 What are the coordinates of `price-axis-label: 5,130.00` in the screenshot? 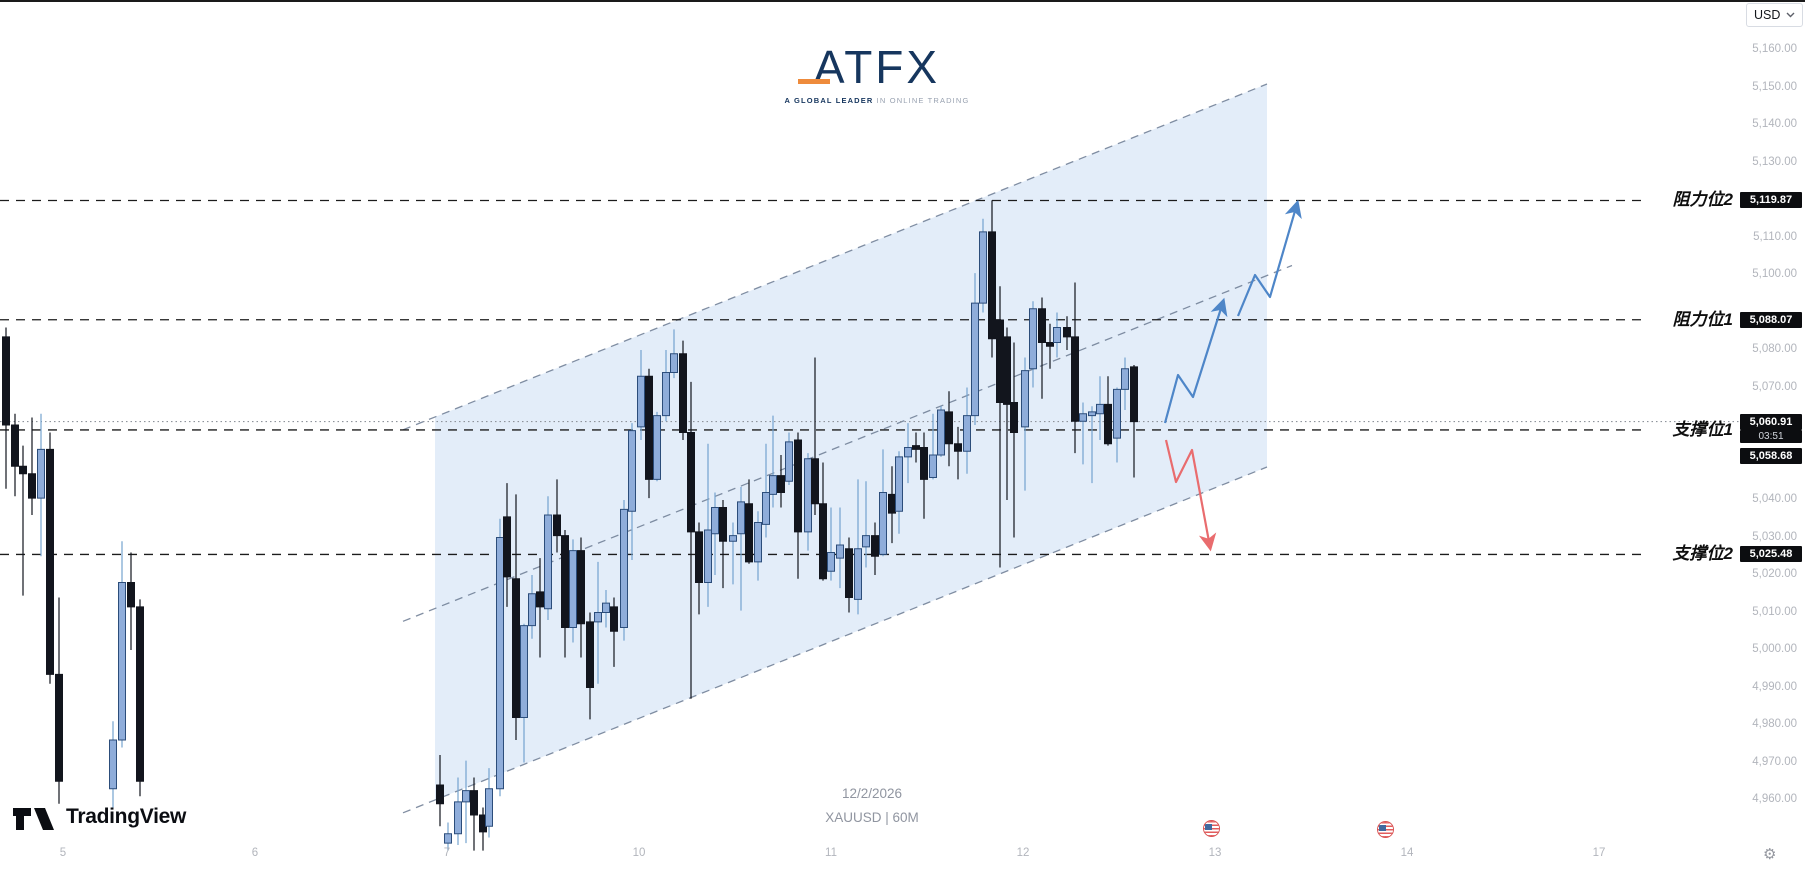 It's located at (1774, 161).